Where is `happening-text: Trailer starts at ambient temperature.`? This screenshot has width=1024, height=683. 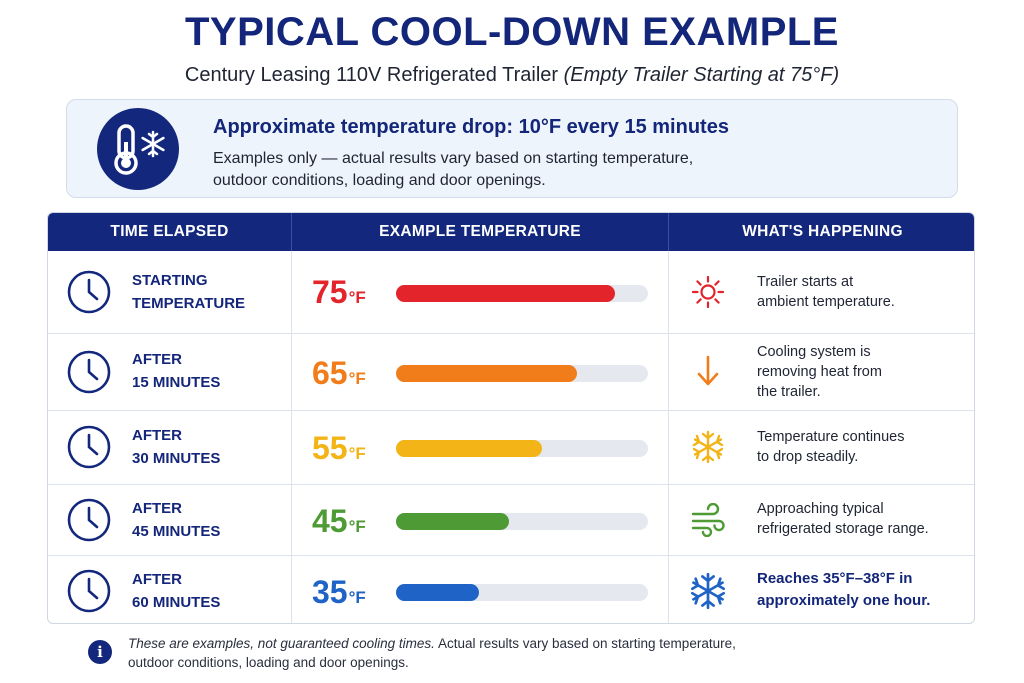 happening-text: Trailer starts at ambient temperature. is located at coordinates (862, 292).